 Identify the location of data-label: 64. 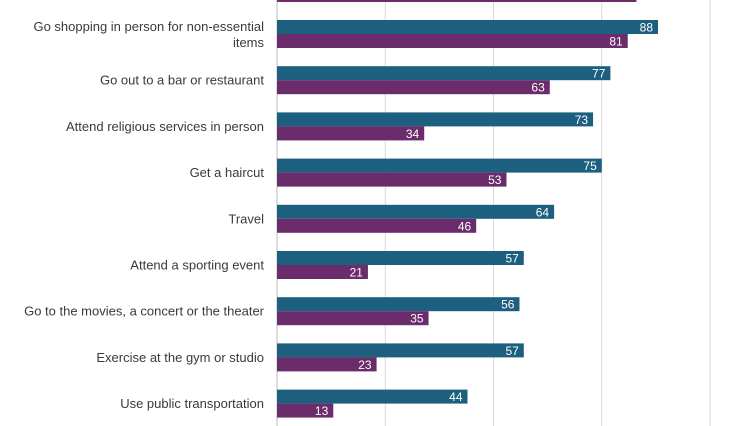
(543, 212).